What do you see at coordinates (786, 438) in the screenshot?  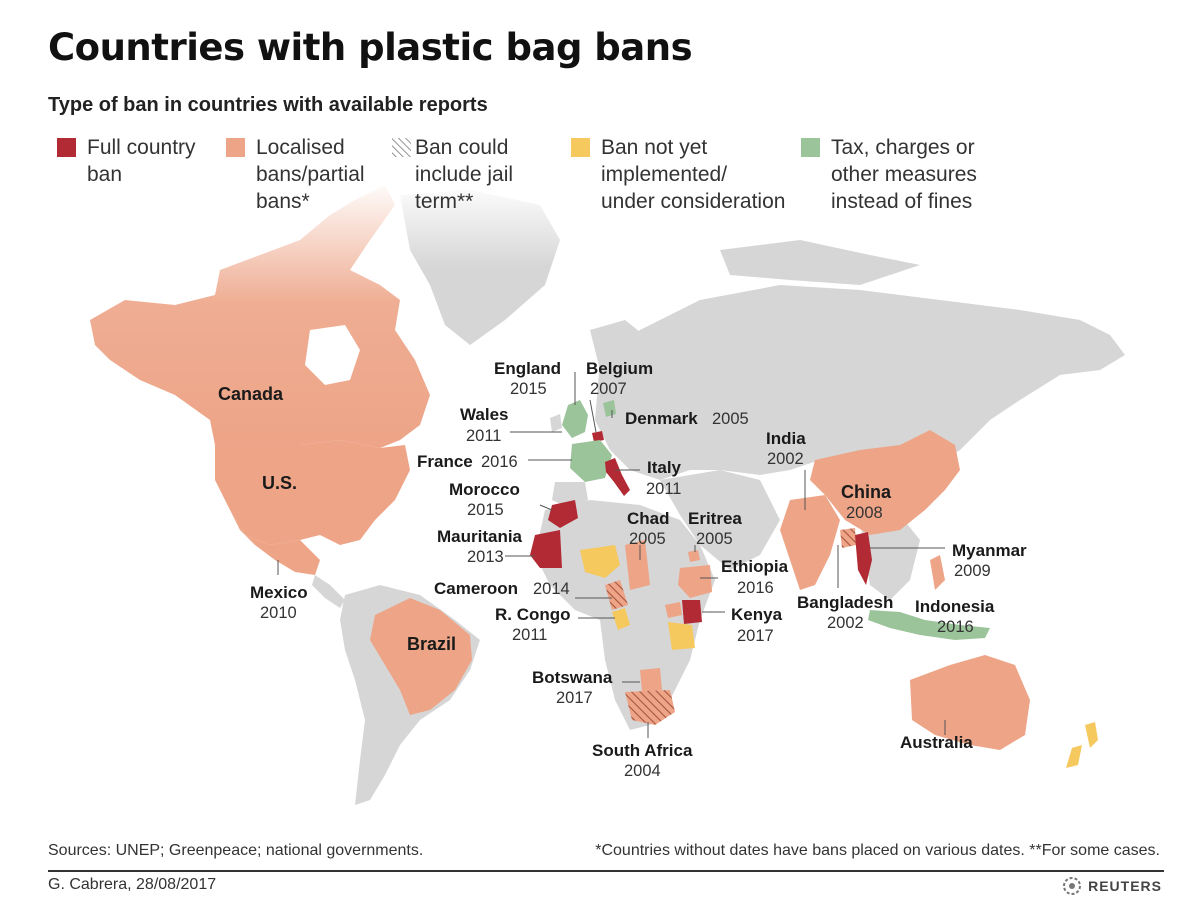 I see `label-india: India` at bounding box center [786, 438].